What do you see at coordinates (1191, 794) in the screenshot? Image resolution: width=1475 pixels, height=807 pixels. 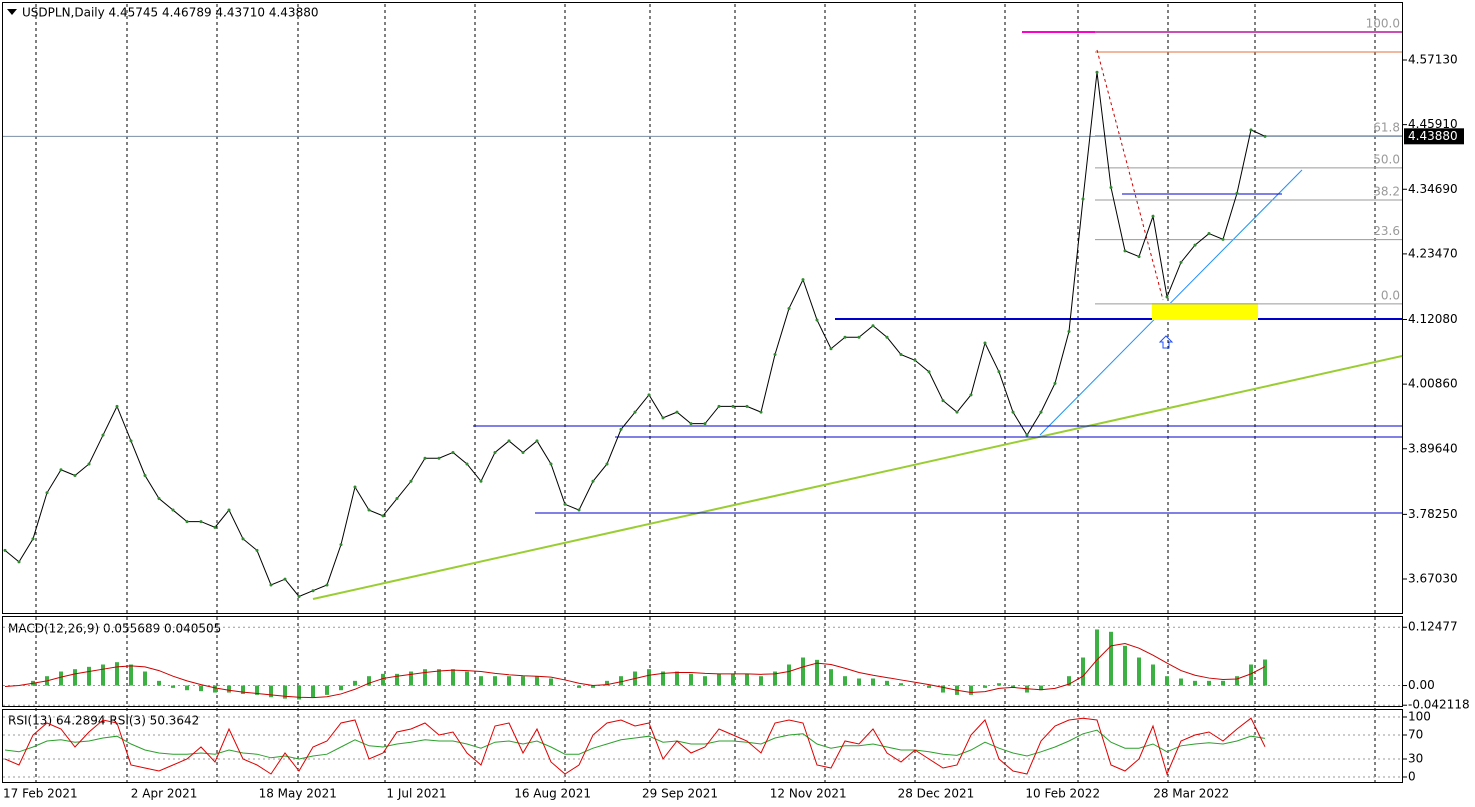 I see `x-tick-label: 28 Mar 2022` at bounding box center [1191, 794].